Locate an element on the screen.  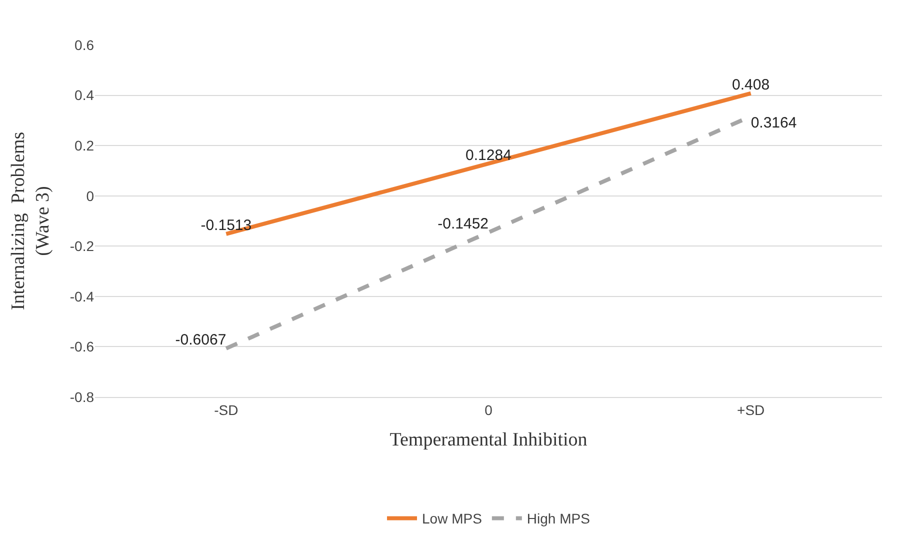
y-tick-label: -0.6 is located at coordinates (82, 346).